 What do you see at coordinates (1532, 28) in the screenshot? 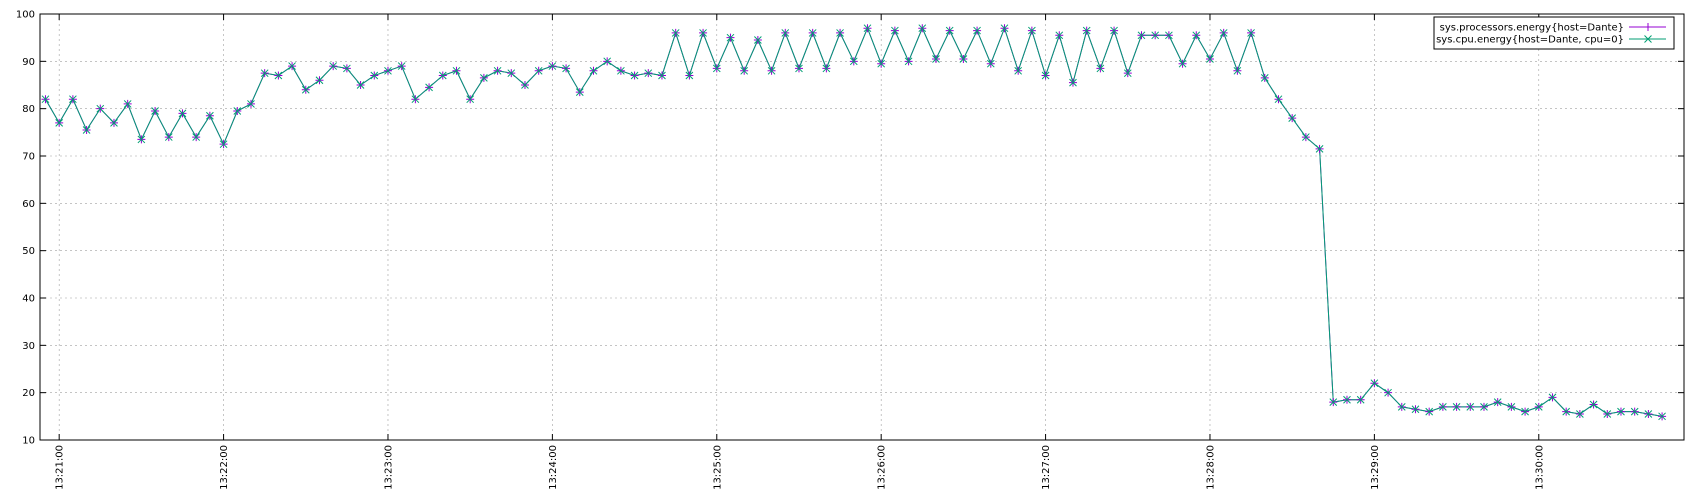
I see `legend-label: sys.processors.energy{host=Dante}` at bounding box center [1532, 28].